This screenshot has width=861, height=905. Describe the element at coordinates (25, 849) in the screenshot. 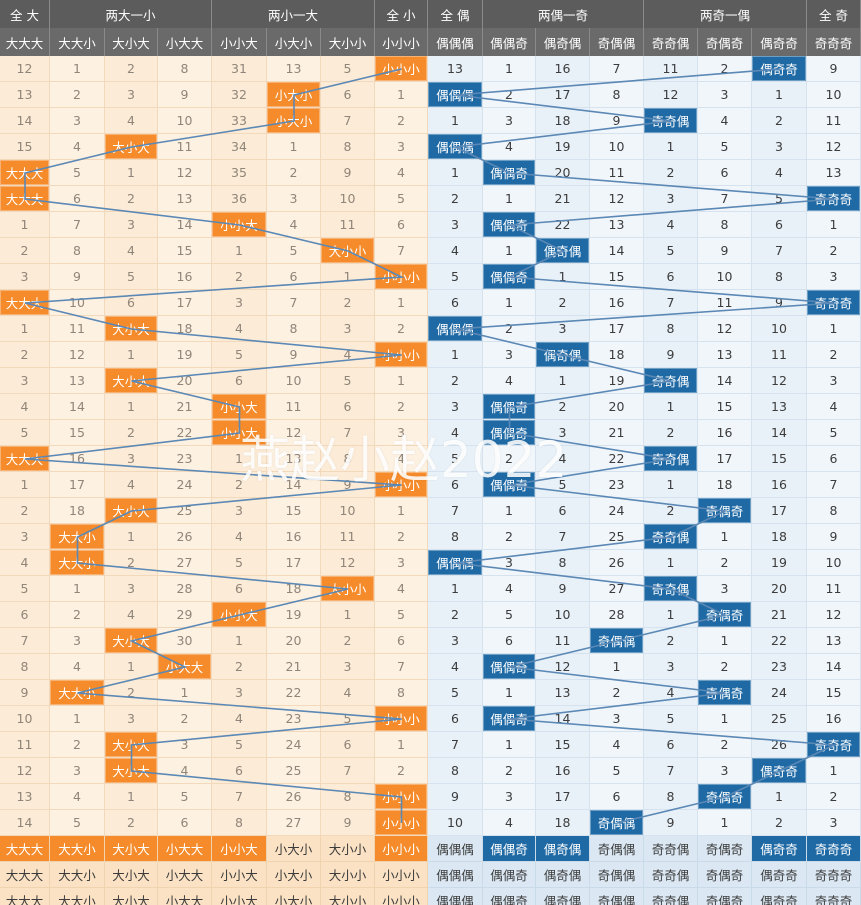

I see `footer-pattern: 大大大` at that location.